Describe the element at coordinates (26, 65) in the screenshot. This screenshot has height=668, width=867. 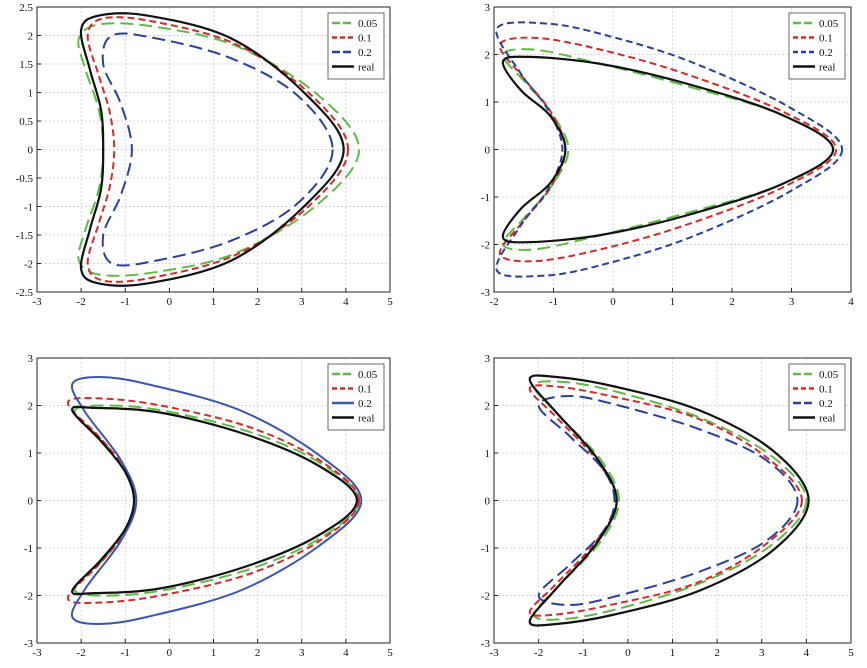
I see `y-tick-label: 1.5` at that location.